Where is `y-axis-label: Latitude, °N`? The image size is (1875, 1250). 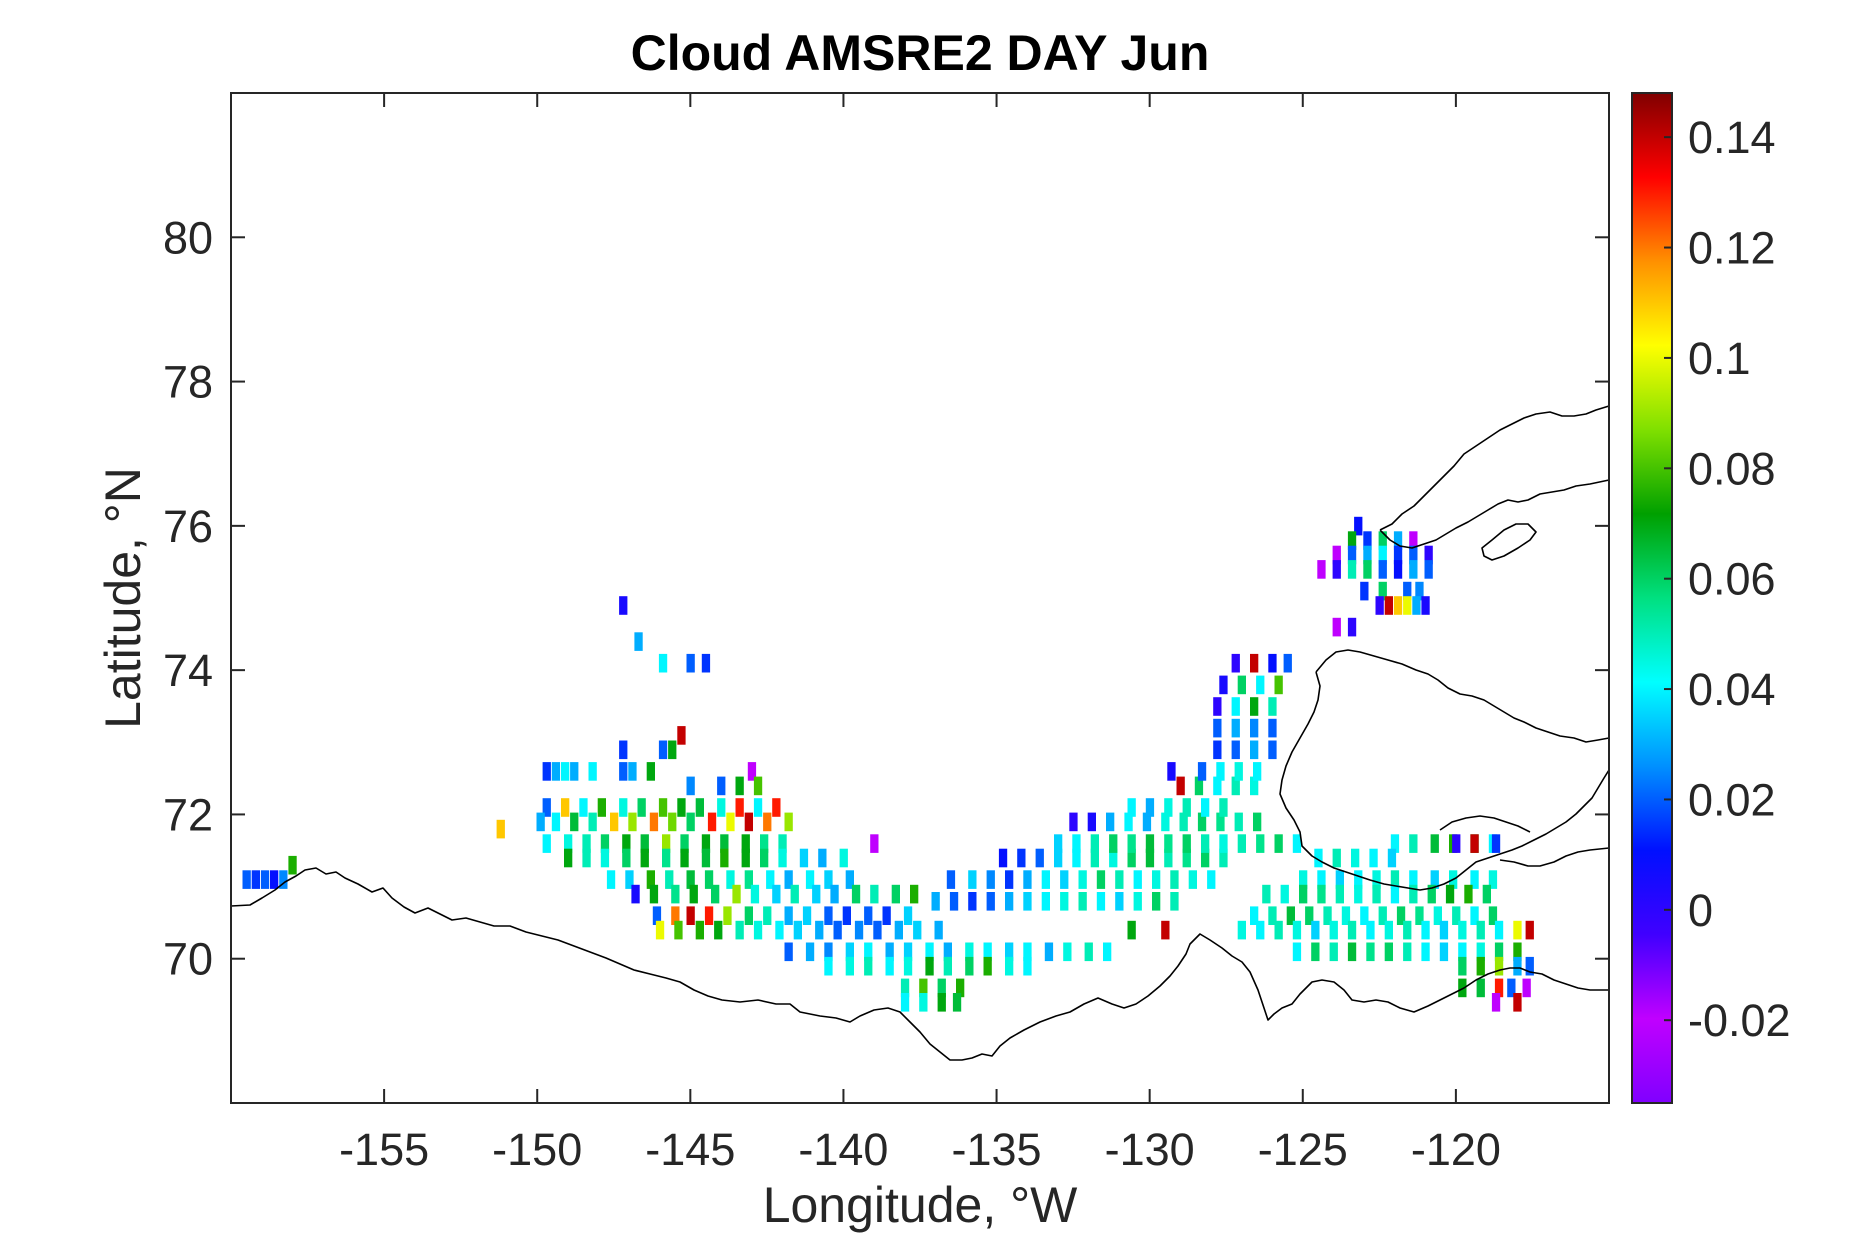 y-axis-label: Latitude, °N is located at coordinates (123, 598).